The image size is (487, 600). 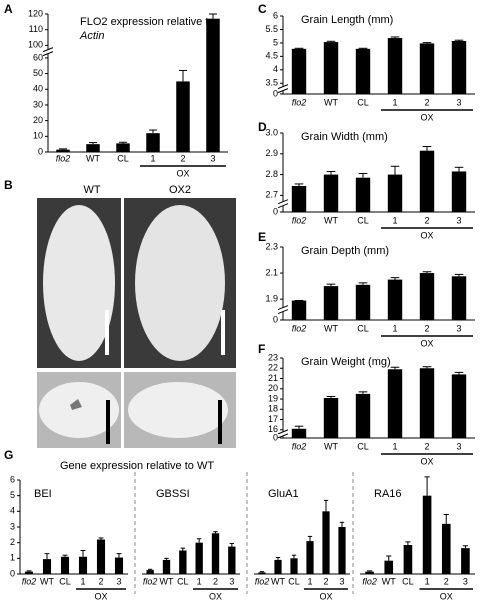 What do you see at coordinates (283, 203) in the screenshot?
I see `axis-break-gap` at bounding box center [283, 203].